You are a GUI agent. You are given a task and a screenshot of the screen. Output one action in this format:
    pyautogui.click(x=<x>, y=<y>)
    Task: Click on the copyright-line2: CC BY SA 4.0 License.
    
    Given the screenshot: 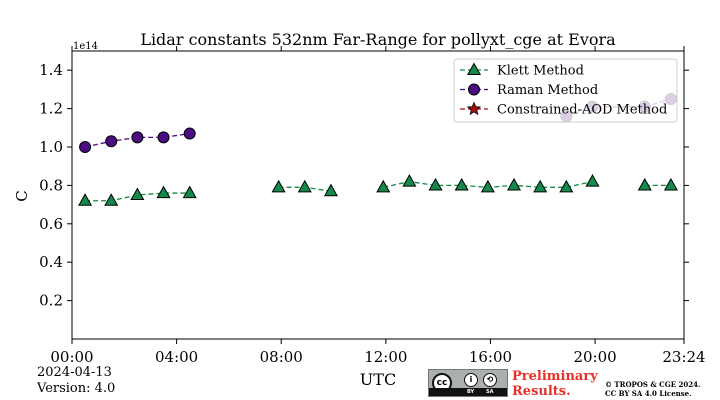 What is the action you would take?
    pyautogui.click(x=648, y=393)
    